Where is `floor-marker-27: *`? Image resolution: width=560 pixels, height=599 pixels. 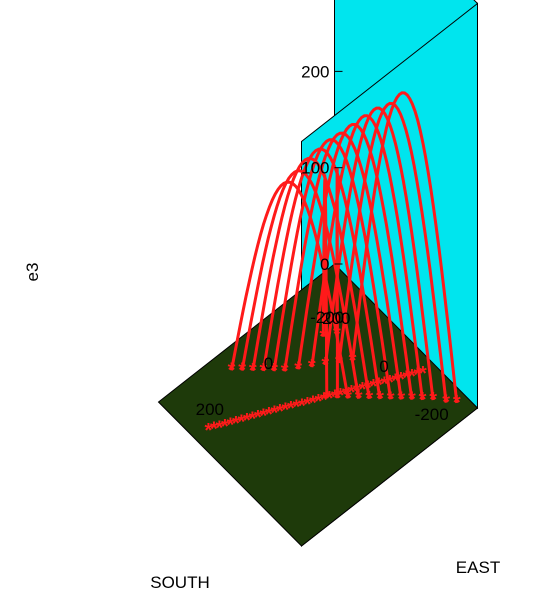
floor-marker-27: * is located at coordinates (274, 414).